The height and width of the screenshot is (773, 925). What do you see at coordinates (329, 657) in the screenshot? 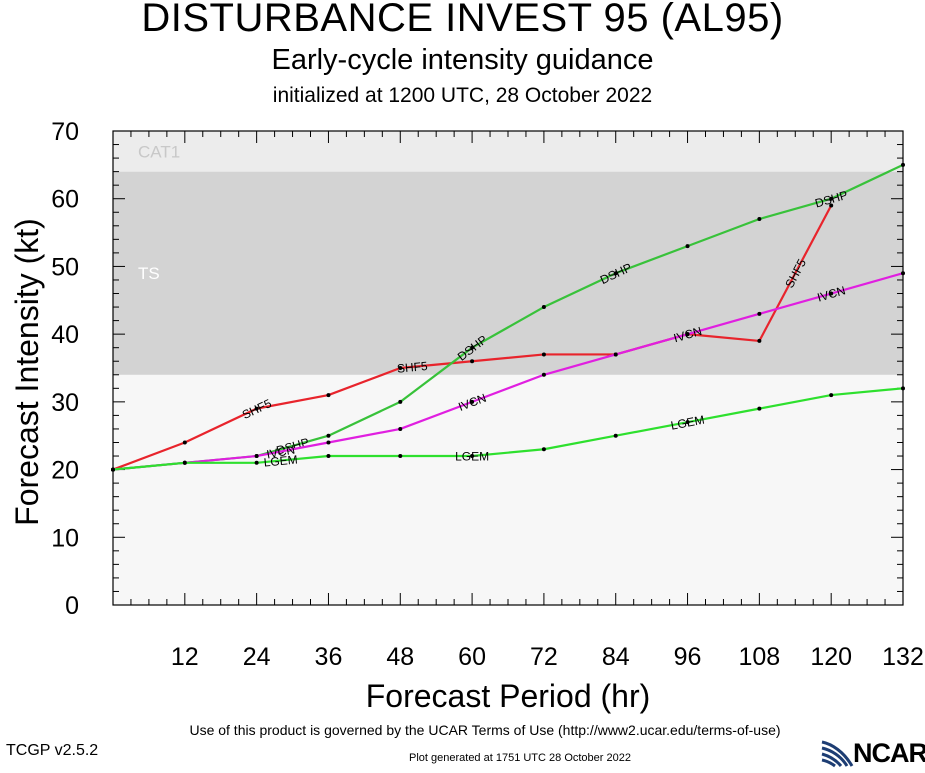
I see `x-tick-label: 36` at bounding box center [329, 657].